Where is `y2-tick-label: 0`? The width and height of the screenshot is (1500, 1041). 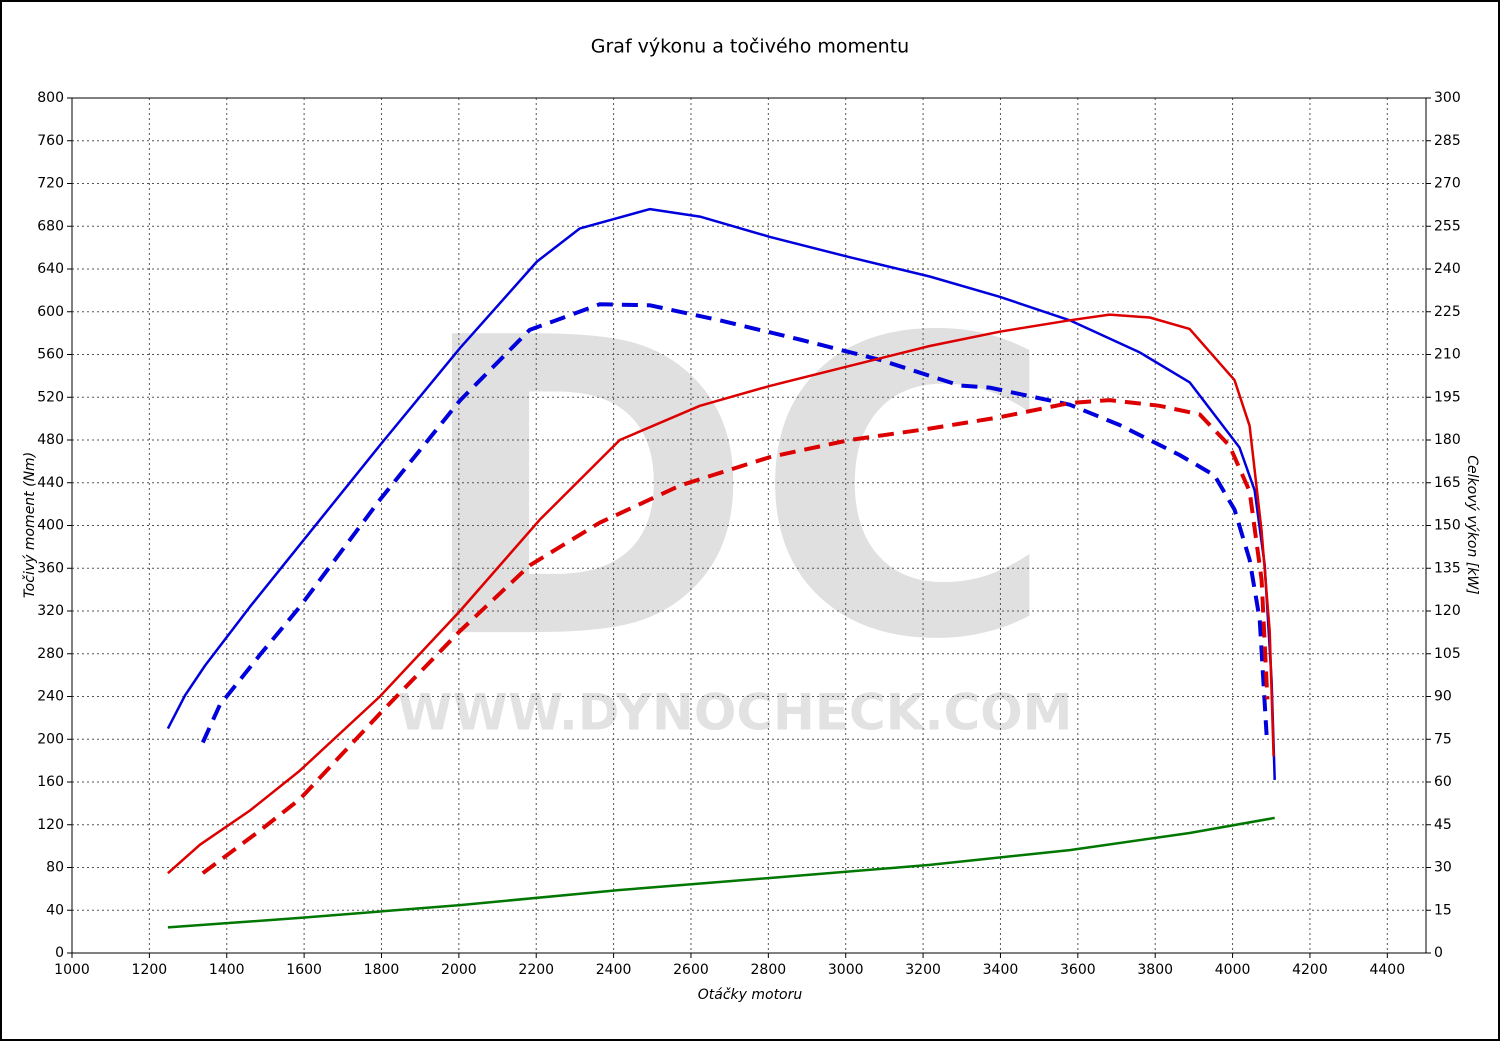 y2-tick-label: 0 is located at coordinates (1438, 953).